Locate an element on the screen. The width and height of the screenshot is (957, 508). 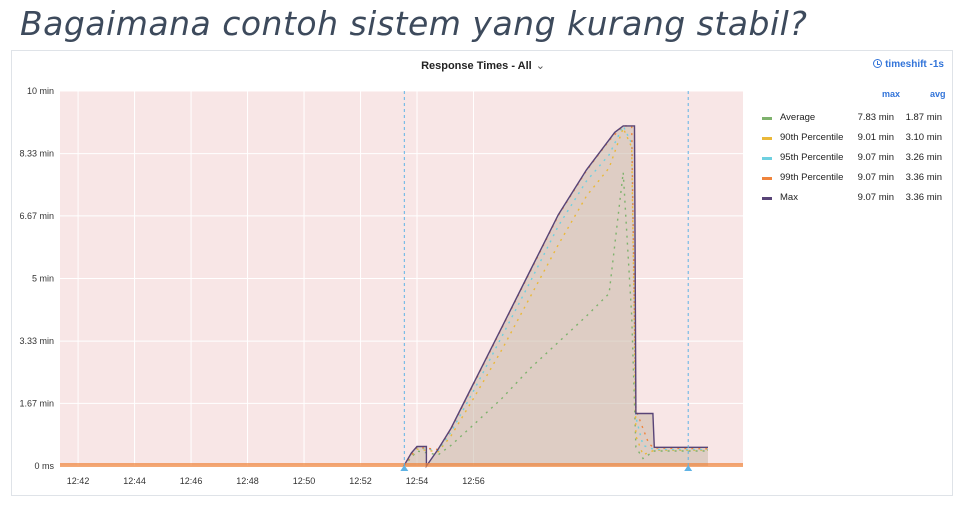
x-tick-label: 12:50 is located at coordinates (304, 481).